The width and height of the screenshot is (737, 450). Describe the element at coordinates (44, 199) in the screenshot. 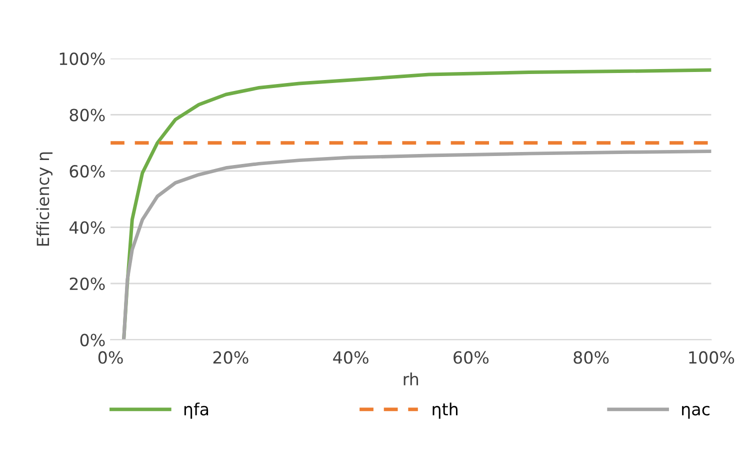

I see `y-axis-title: Efficiency η` at that location.